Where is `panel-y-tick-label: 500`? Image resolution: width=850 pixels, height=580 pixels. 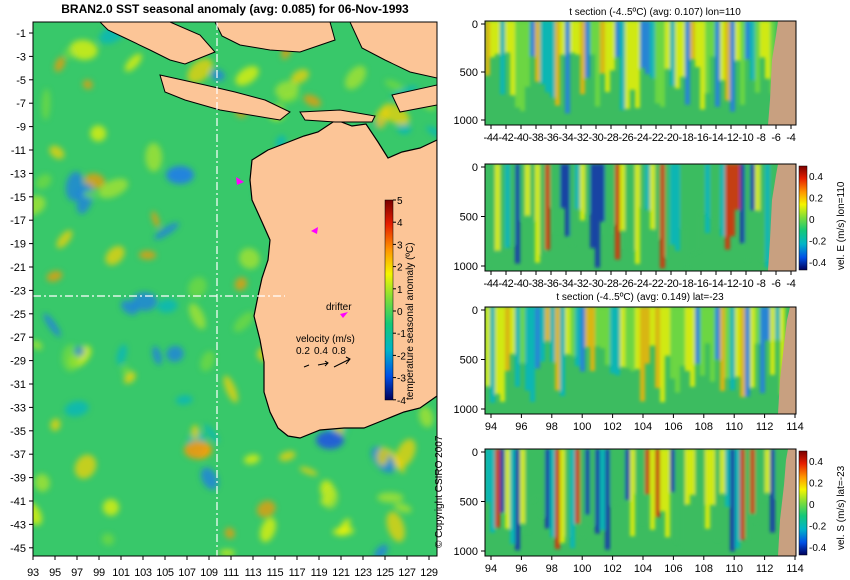 panel-y-tick-label: 500 is located at coordinates (469, 73).